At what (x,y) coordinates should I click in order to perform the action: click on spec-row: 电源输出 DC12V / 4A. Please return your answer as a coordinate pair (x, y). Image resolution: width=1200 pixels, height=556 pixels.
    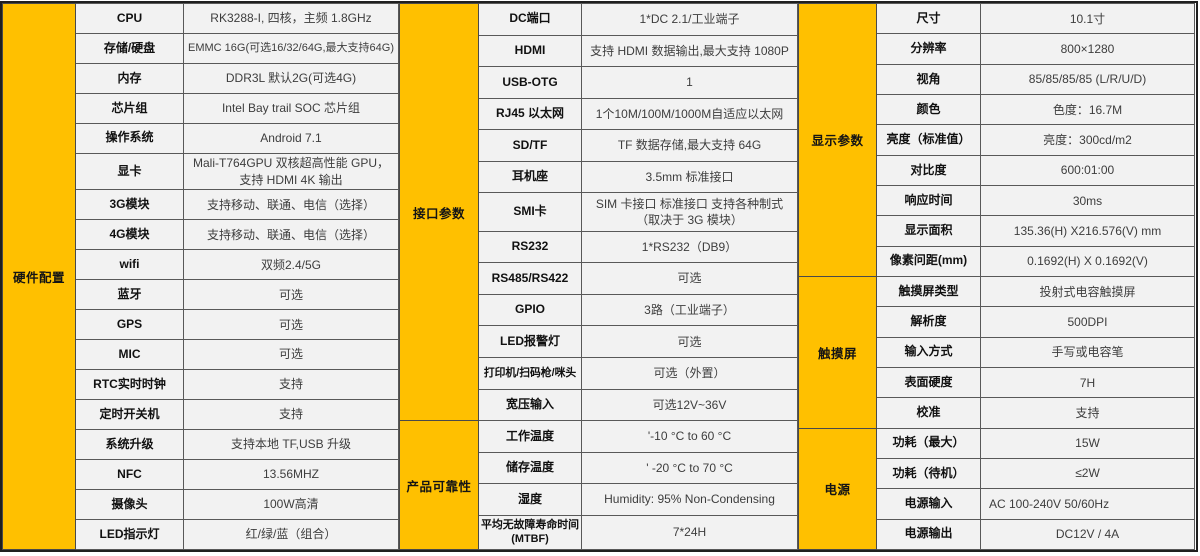
    Looking at the image, I should click on (997, 534).